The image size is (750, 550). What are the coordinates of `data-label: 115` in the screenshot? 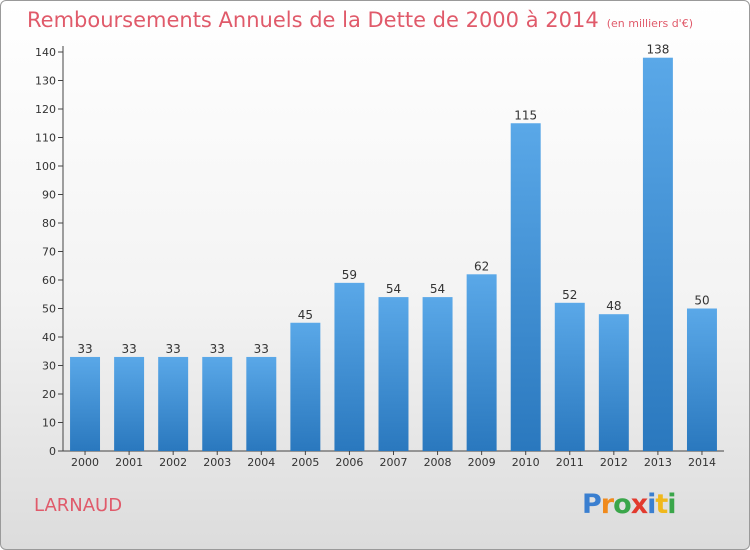 It's located at (525, 115).